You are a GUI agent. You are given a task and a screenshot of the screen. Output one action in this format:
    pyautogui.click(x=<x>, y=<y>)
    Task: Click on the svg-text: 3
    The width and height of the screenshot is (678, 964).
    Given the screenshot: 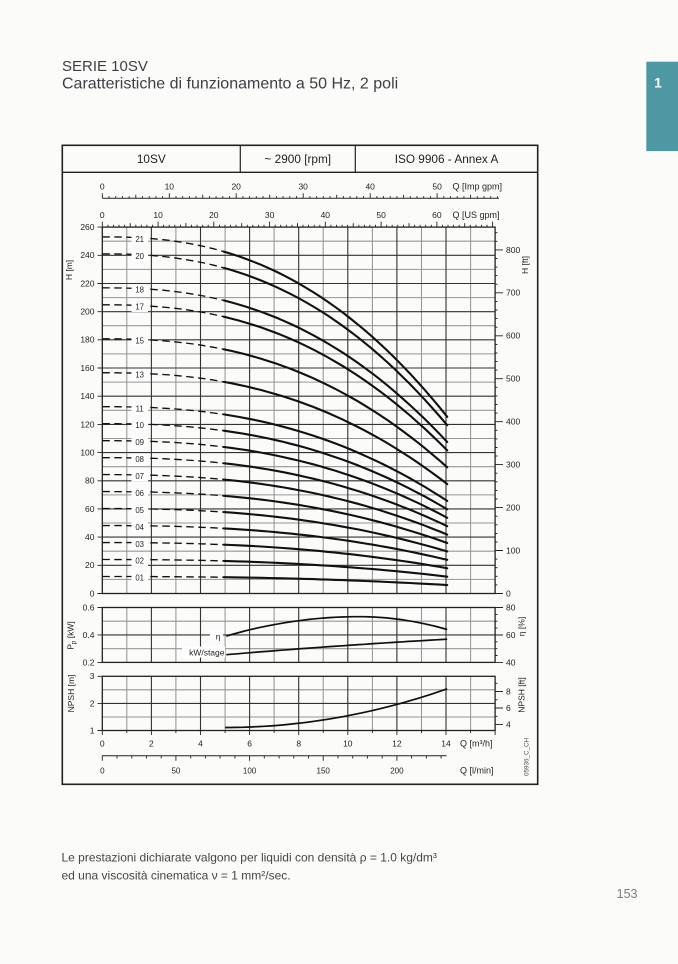 What is the action you would take?
    pyautogui.click(x=92, y=676)
    